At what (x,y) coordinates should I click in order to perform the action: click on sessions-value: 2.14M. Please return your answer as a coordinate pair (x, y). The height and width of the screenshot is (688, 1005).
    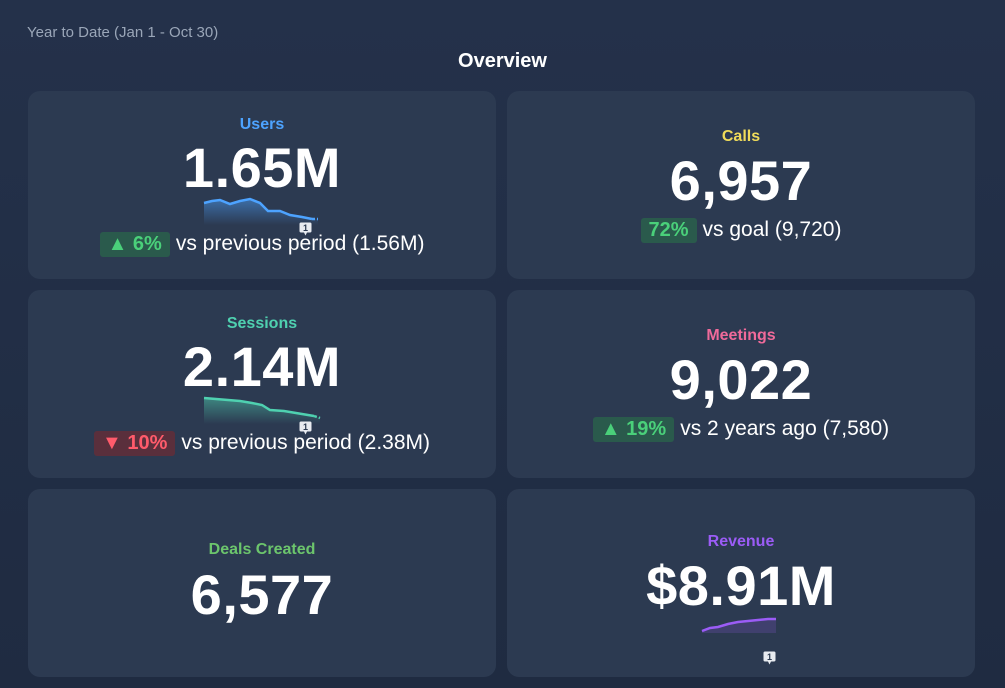
    Looking at the image, I should click on (262, 366).